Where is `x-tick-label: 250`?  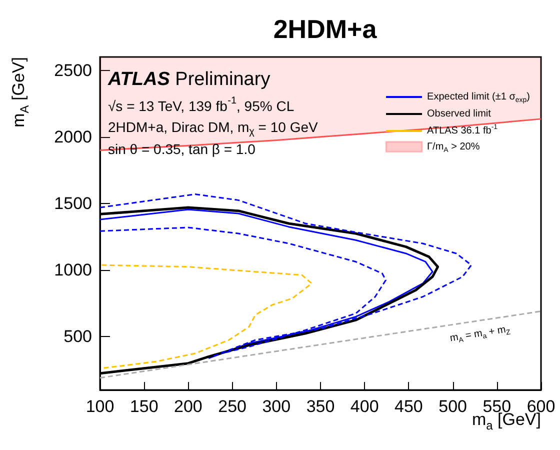 x-tick-label: 250 is located at coordinates (232, 406).